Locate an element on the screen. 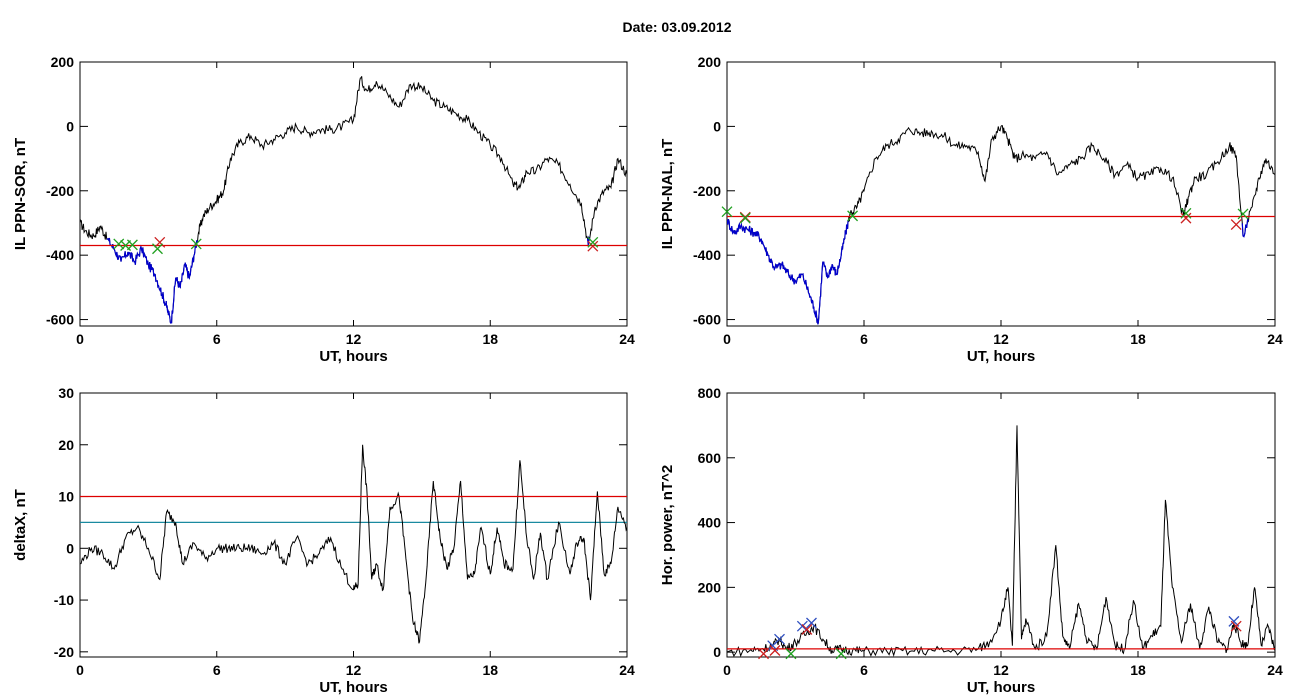  y-tick-label: 400 is located at coordinates (710, 523).